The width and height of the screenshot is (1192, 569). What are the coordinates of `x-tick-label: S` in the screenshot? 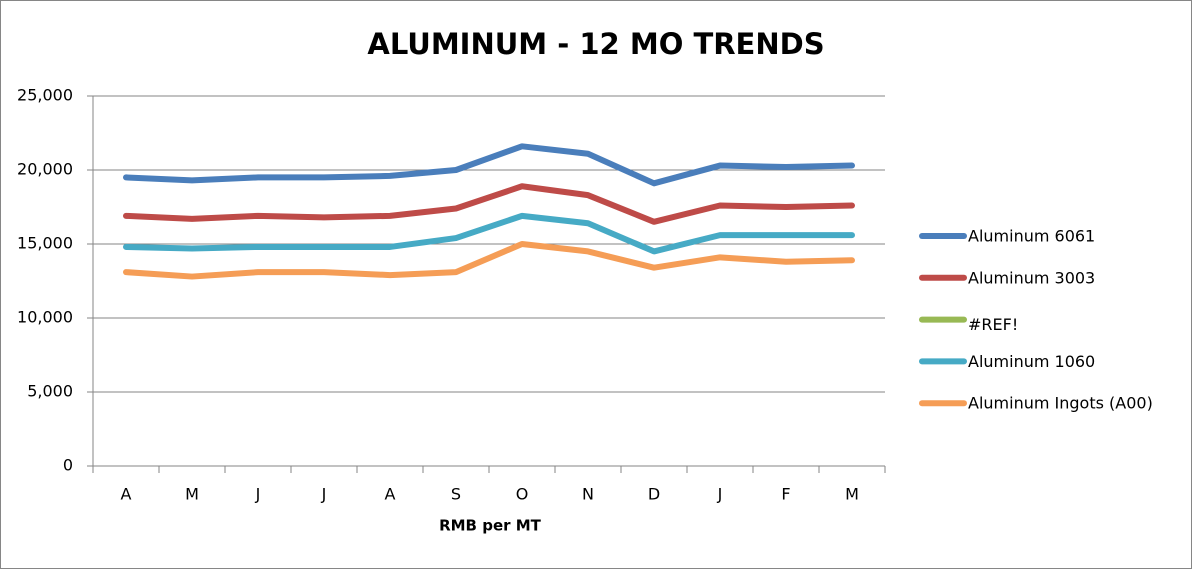 It's located at (456, 494).